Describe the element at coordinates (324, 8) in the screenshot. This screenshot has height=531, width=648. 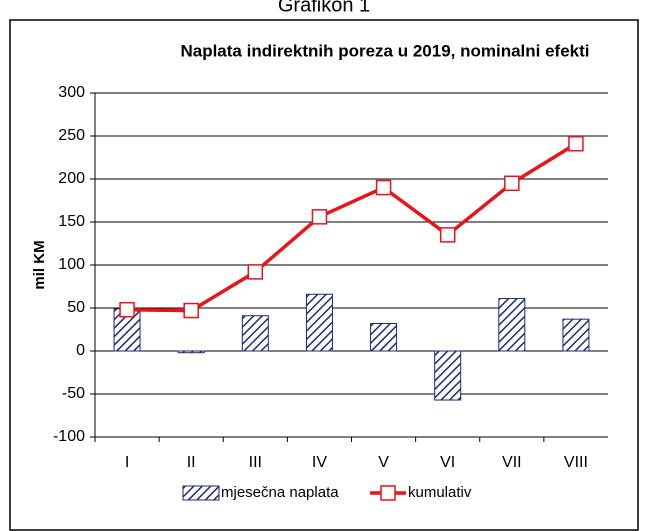
I see `figure-label: Grafikon 1` at that location.